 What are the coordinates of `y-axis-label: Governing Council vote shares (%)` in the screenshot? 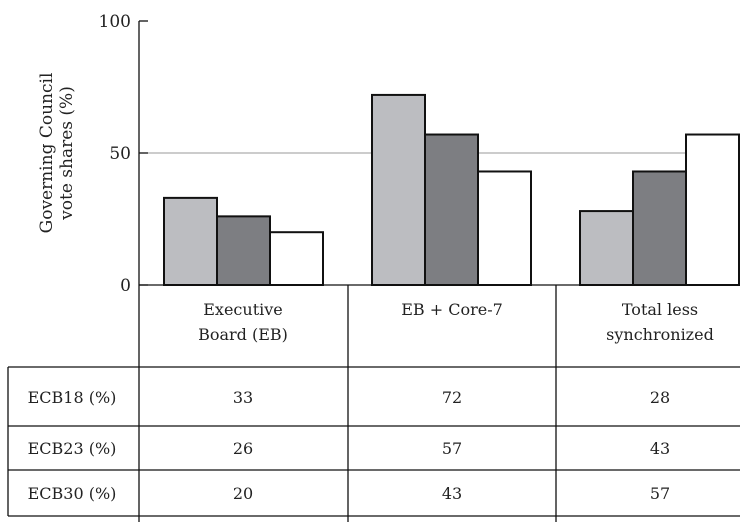 It's located at (57, 153).